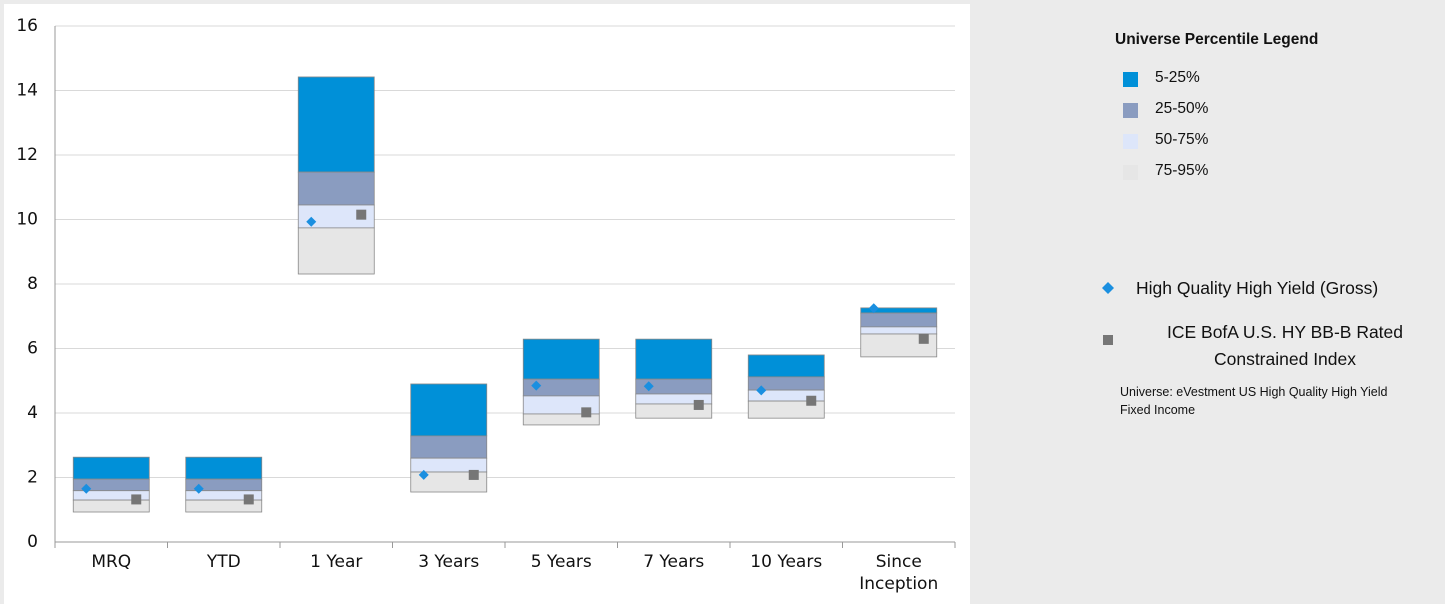 The image size is (1445, 604). What do you see at coordinates (1257, 288) in the screenshot?
I see `legend-label: High Quality High Yield (Gross)` at bounding box center [1257, 288].